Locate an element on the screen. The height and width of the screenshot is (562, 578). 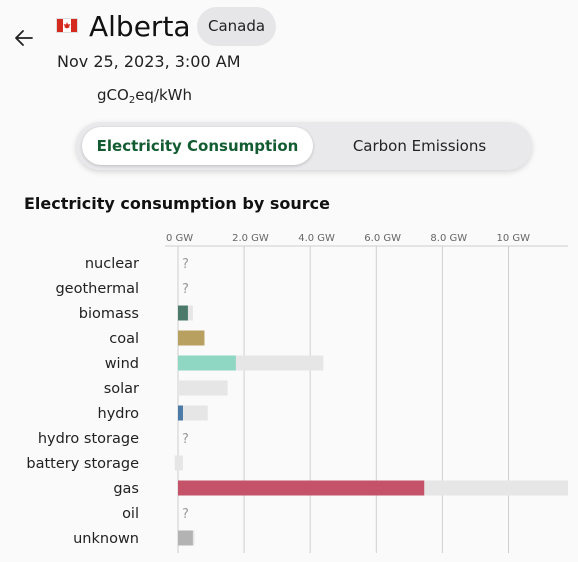
datetime-label: Nov 25, 2023, 3:00 AM is located at coordinates (149, 61).